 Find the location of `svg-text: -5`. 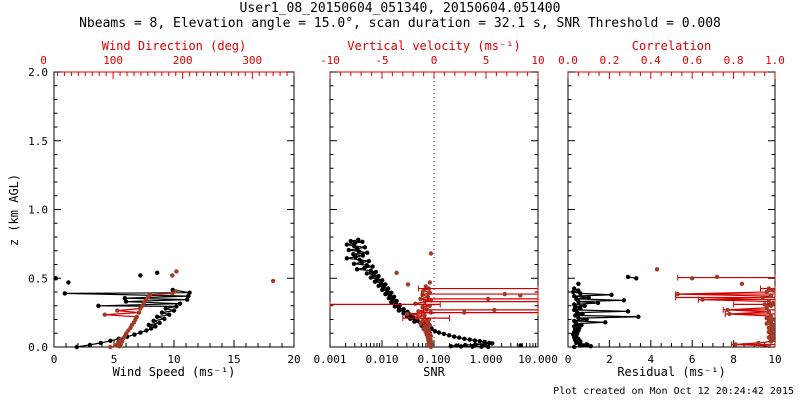

svg-text: -5 is located at coordinates (381, 60).